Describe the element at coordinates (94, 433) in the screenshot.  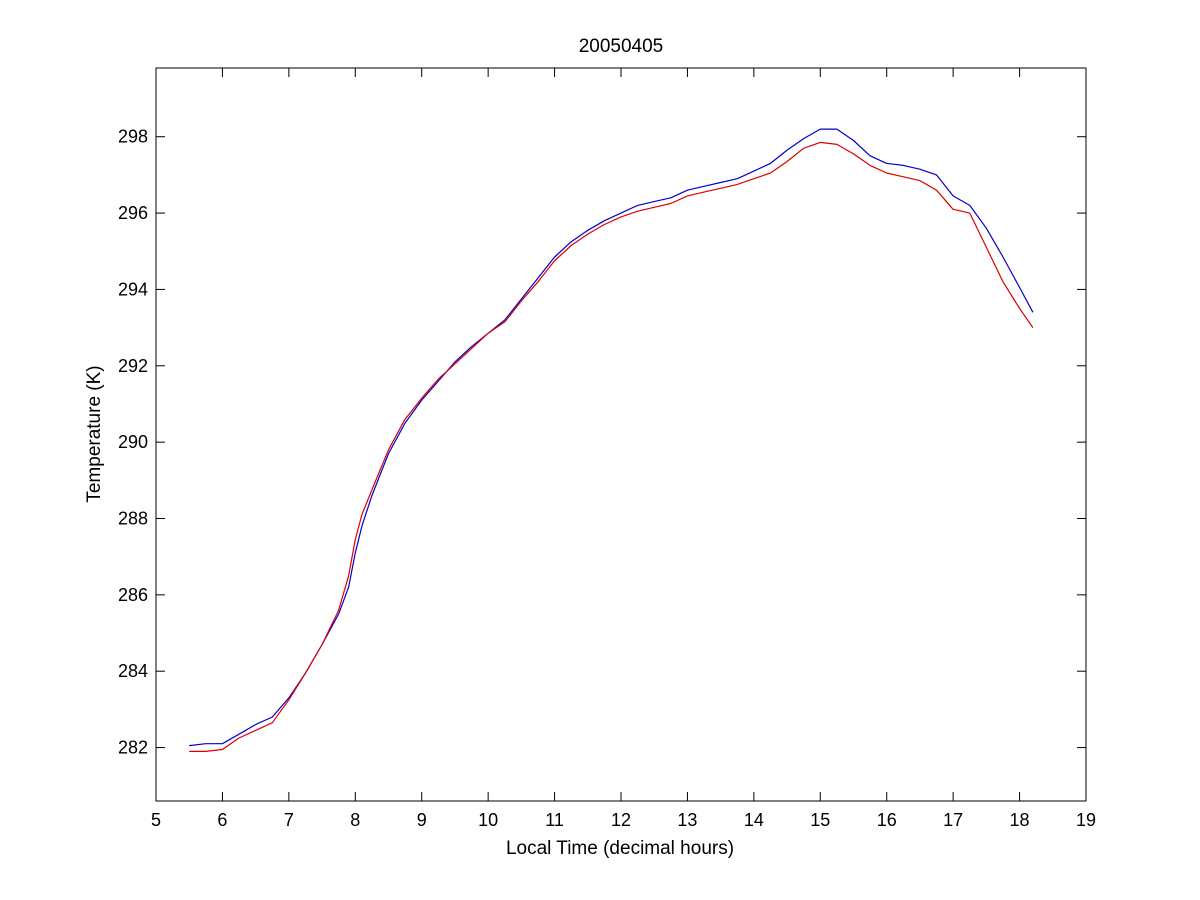
I see `y-axis-label: Temperature (K)` at that location.